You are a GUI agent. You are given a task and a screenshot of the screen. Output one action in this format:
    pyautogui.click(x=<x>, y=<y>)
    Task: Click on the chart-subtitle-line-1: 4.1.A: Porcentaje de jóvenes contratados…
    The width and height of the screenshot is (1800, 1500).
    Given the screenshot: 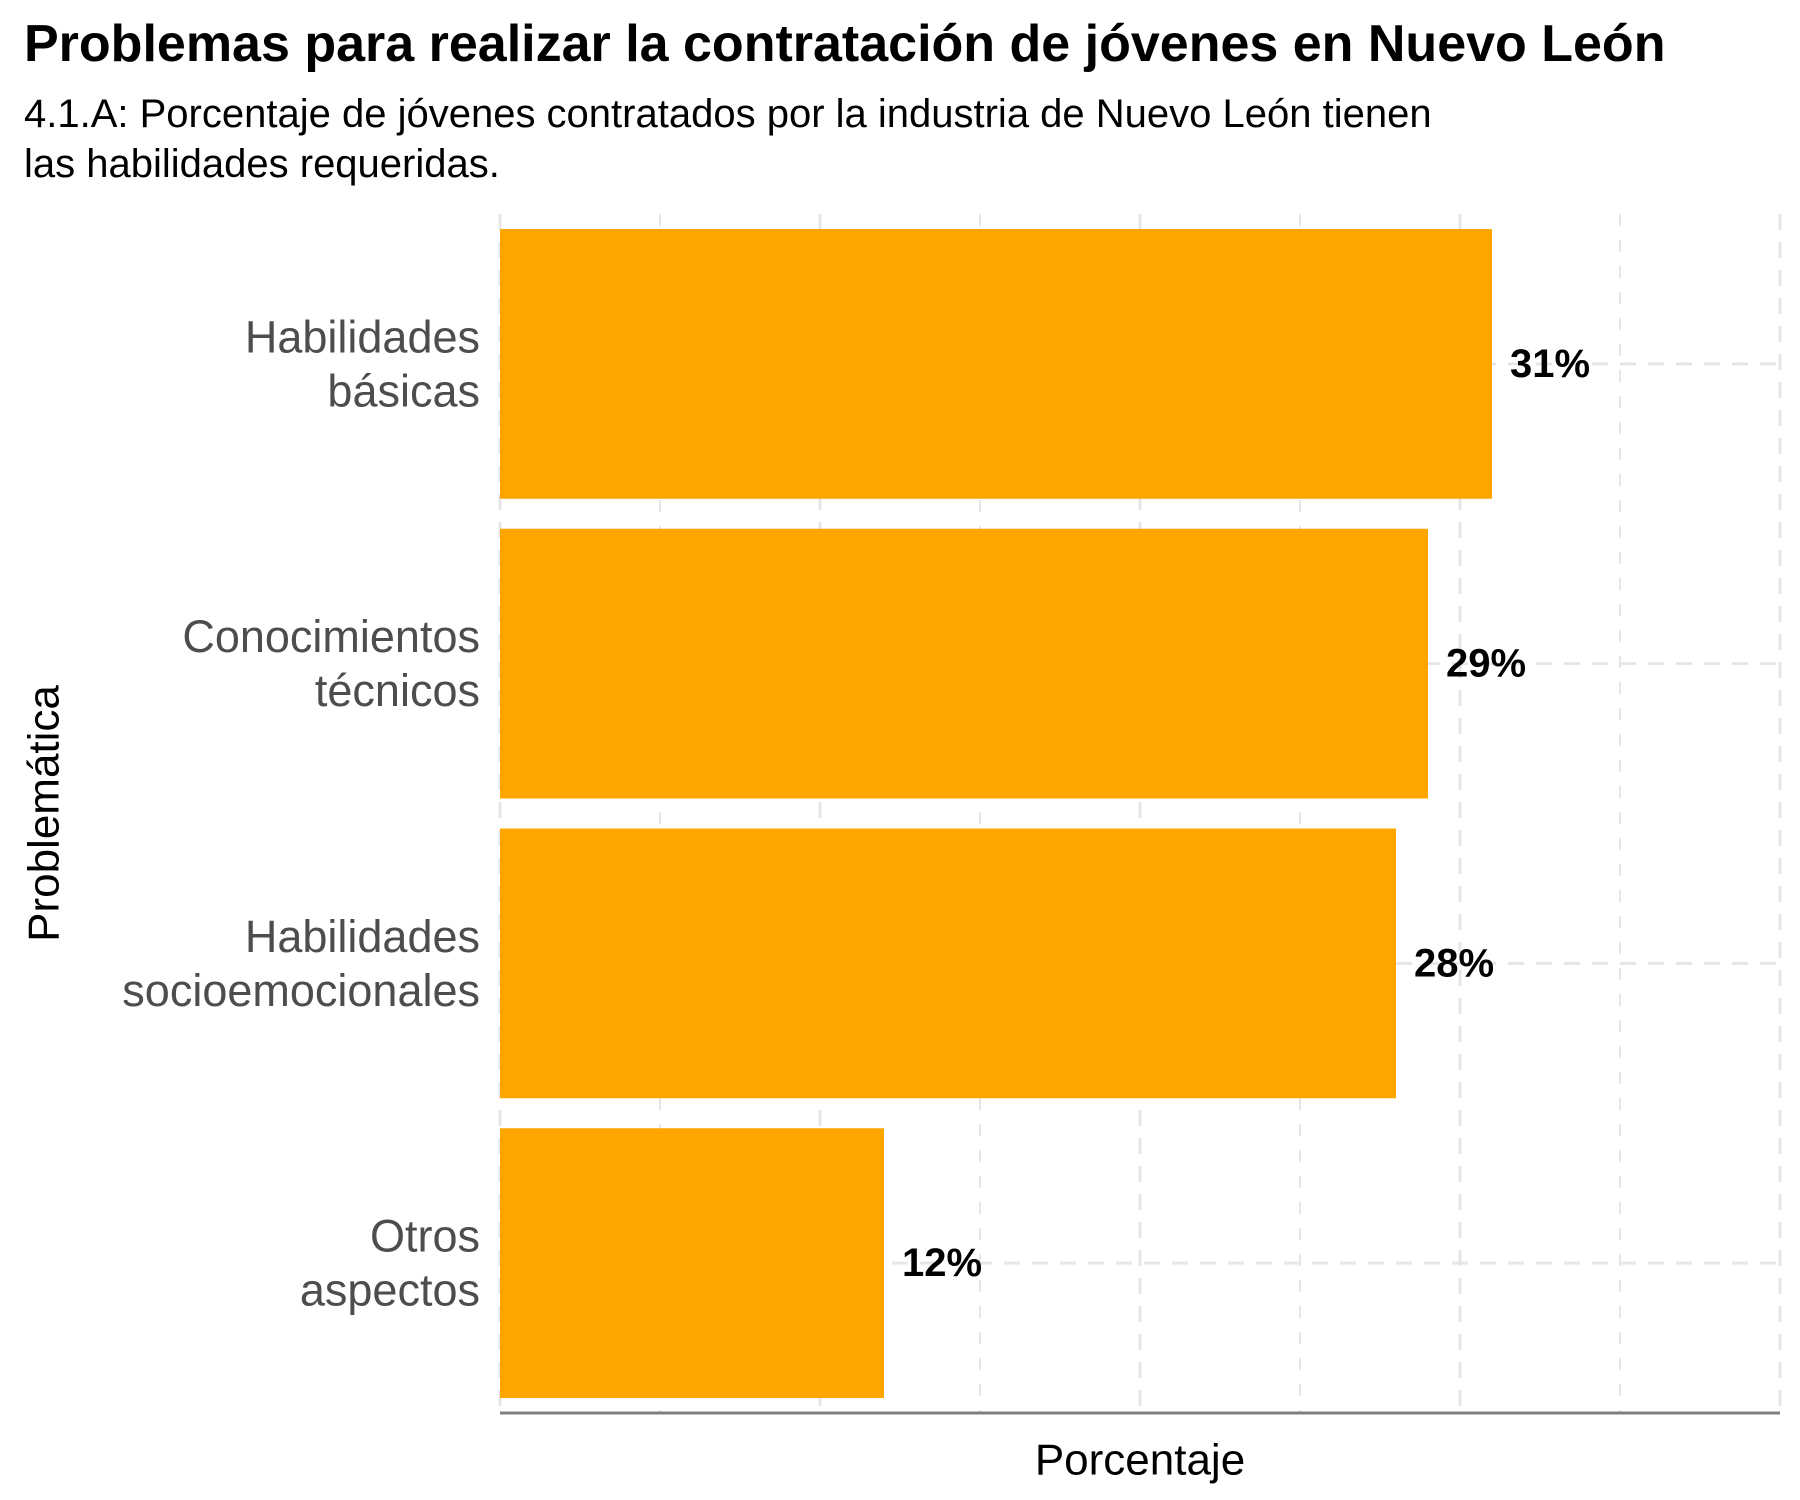 What is the action you would take?
    pyautogui.click(x=728, y=114)
    